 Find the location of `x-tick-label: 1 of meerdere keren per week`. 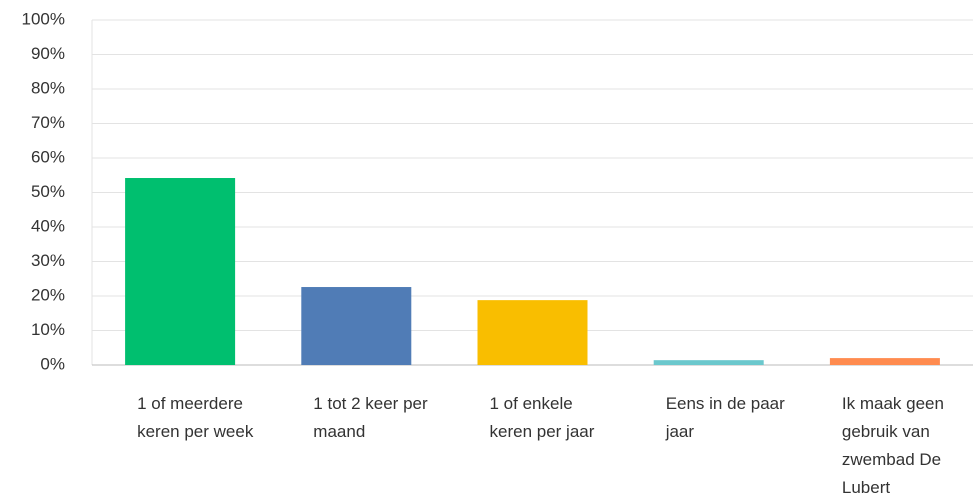

x-tick-label: 1 of meerdere keren per week is located at coordinates (195, 417).